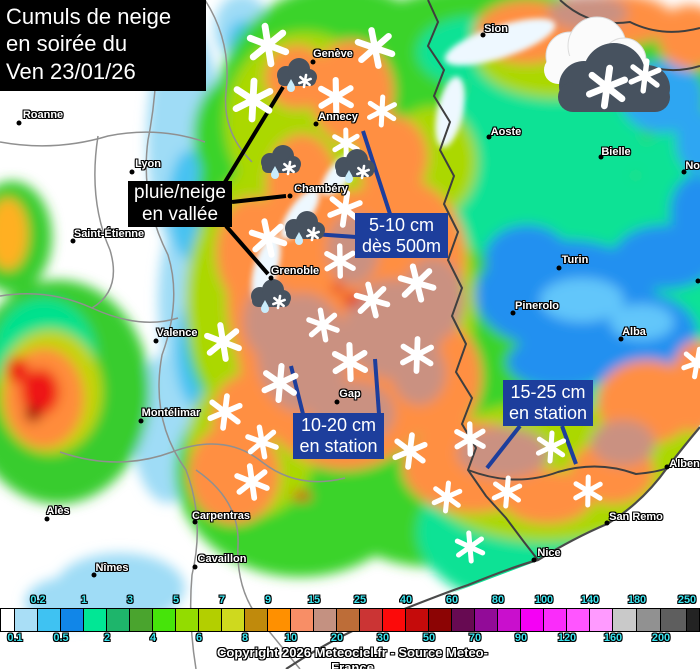  Describe the element at coordinates (575, 260) in the screenshot. I see `city-label: Turin` at that location.